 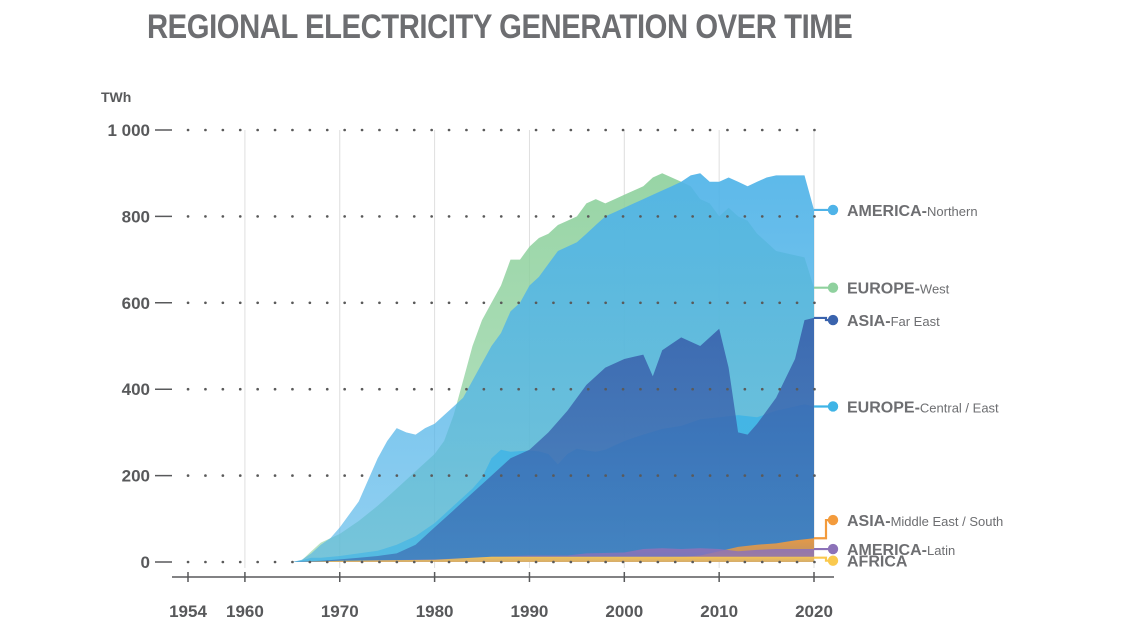 I want to click on y-tick-label: 200, so click(x=136, y=476).